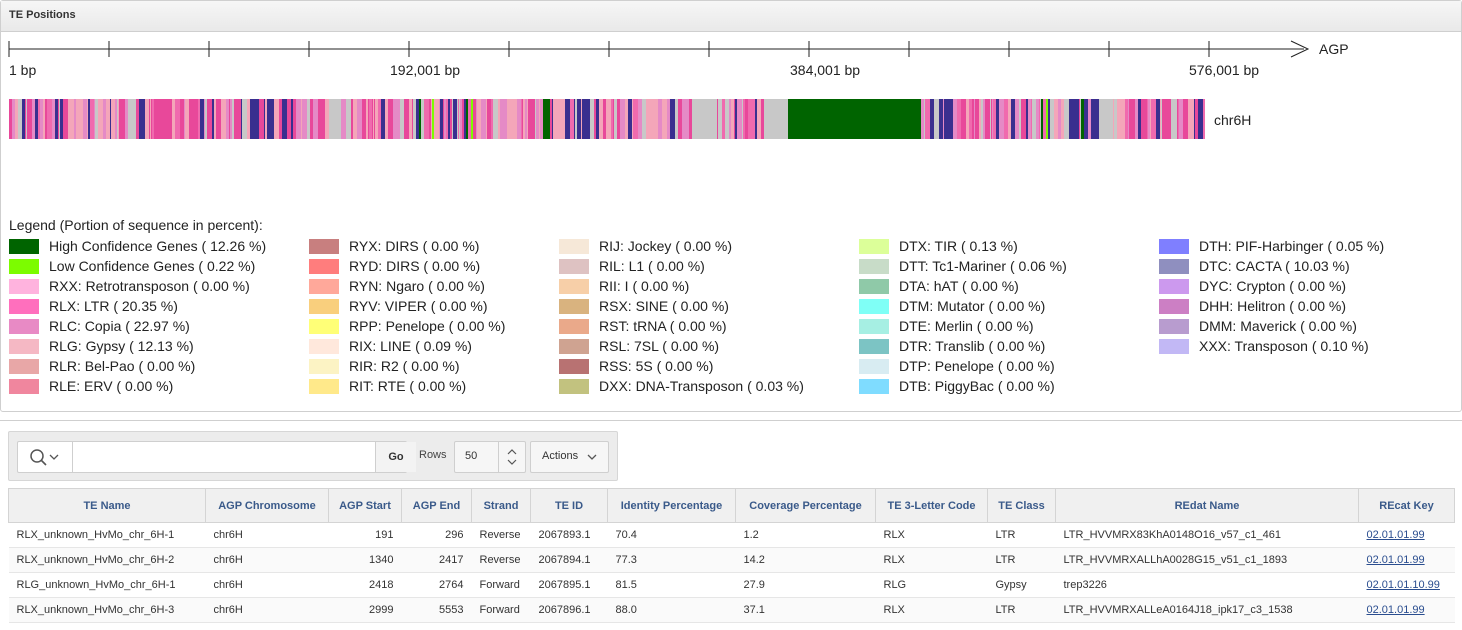 This screenshot has height=630, width=1462. I want to click on column-header: Coverage Percentage, so click(805, 505).